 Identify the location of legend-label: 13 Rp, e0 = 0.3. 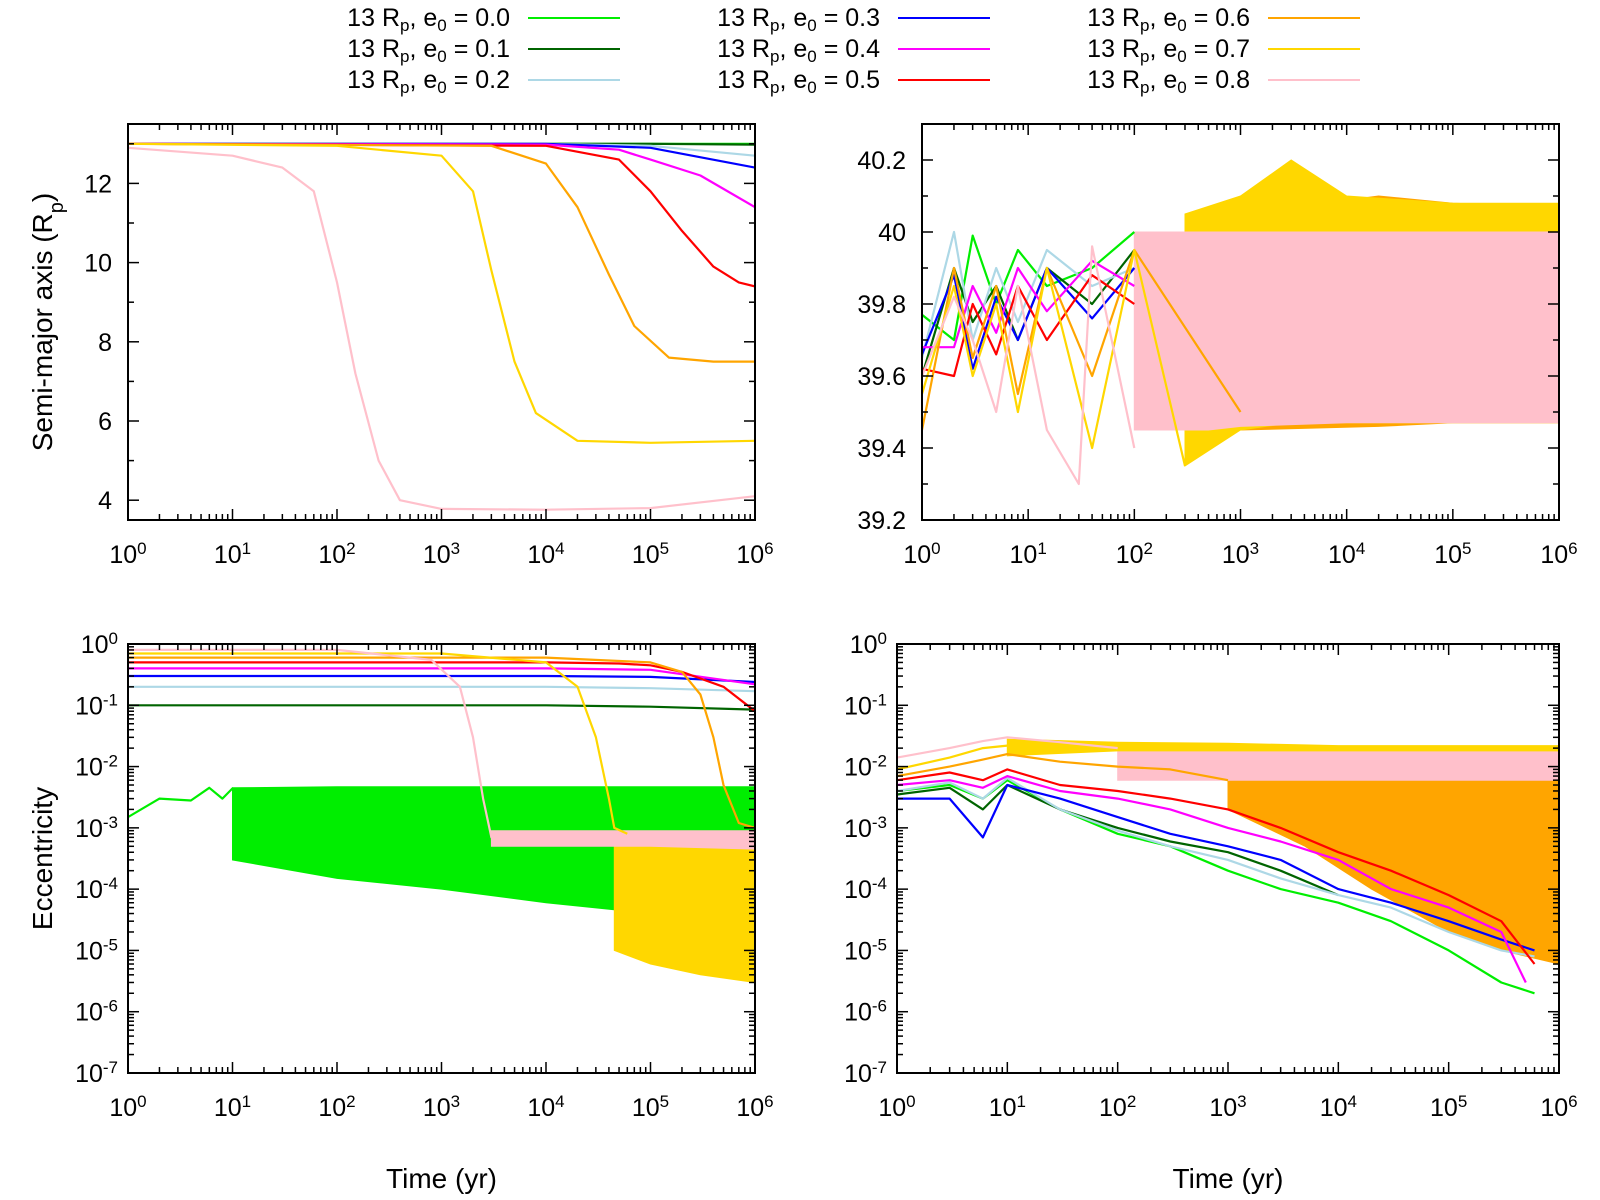
(798, 19).